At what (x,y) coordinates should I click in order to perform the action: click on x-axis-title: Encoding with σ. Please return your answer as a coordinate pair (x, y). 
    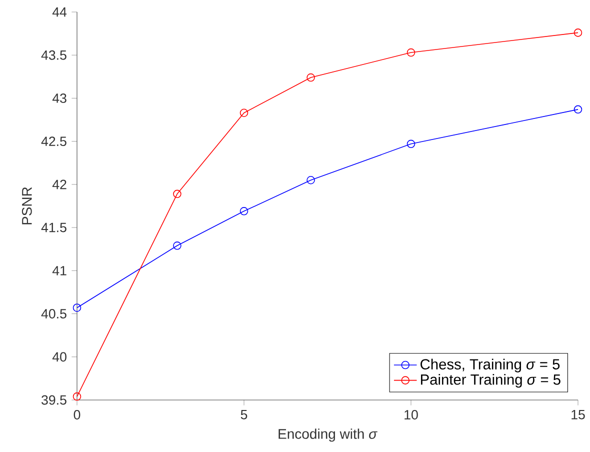
    Looking at the image, I should click on (328, 435).